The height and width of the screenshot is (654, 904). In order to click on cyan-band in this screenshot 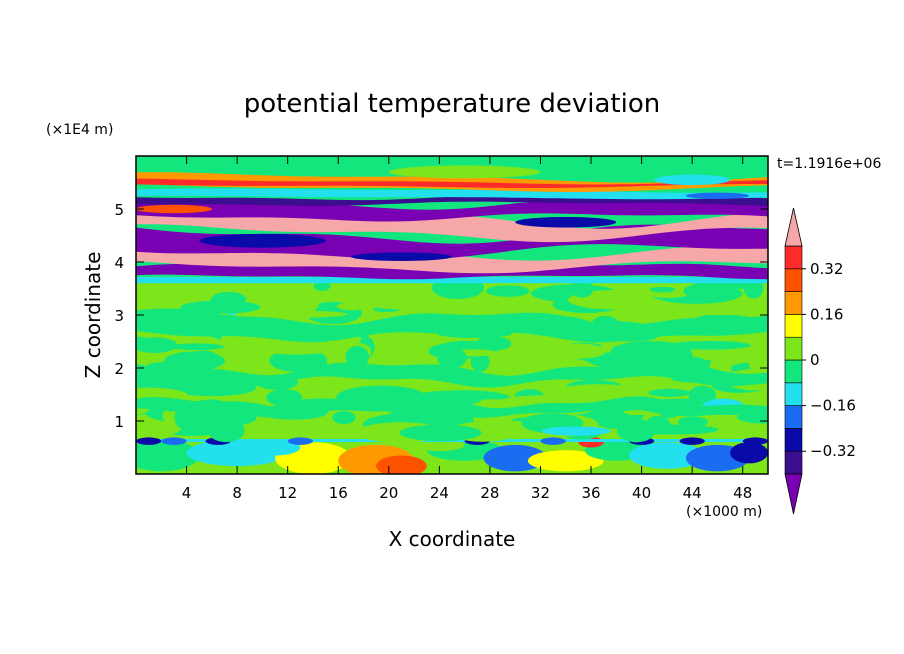, I will do `click(452, 280)`.